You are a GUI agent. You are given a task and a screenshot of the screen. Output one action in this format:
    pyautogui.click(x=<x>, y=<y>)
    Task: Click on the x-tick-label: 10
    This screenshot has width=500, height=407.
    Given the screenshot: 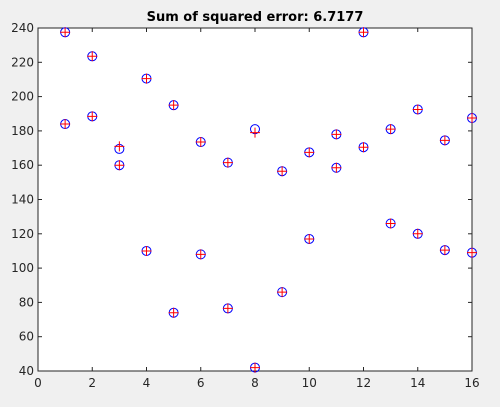 What is the action you would take?
    pyautogui.click(x=309, y=383)
    